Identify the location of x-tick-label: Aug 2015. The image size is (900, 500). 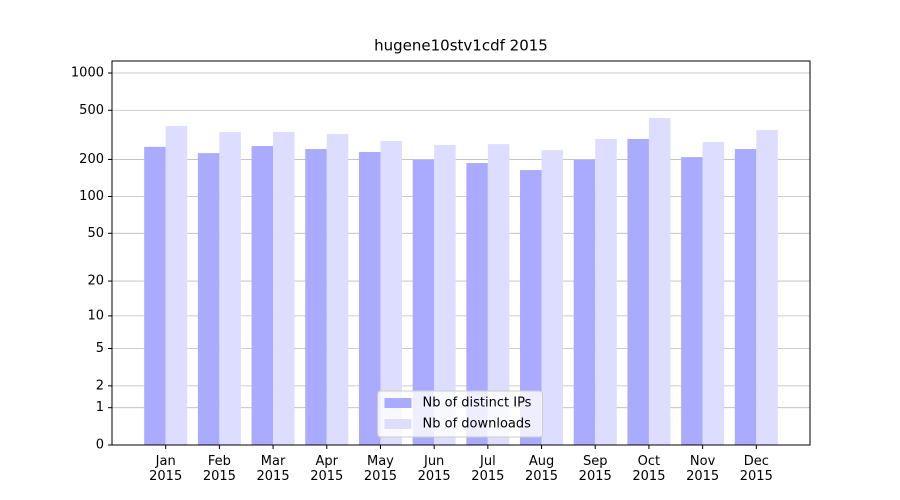
(541, 469).